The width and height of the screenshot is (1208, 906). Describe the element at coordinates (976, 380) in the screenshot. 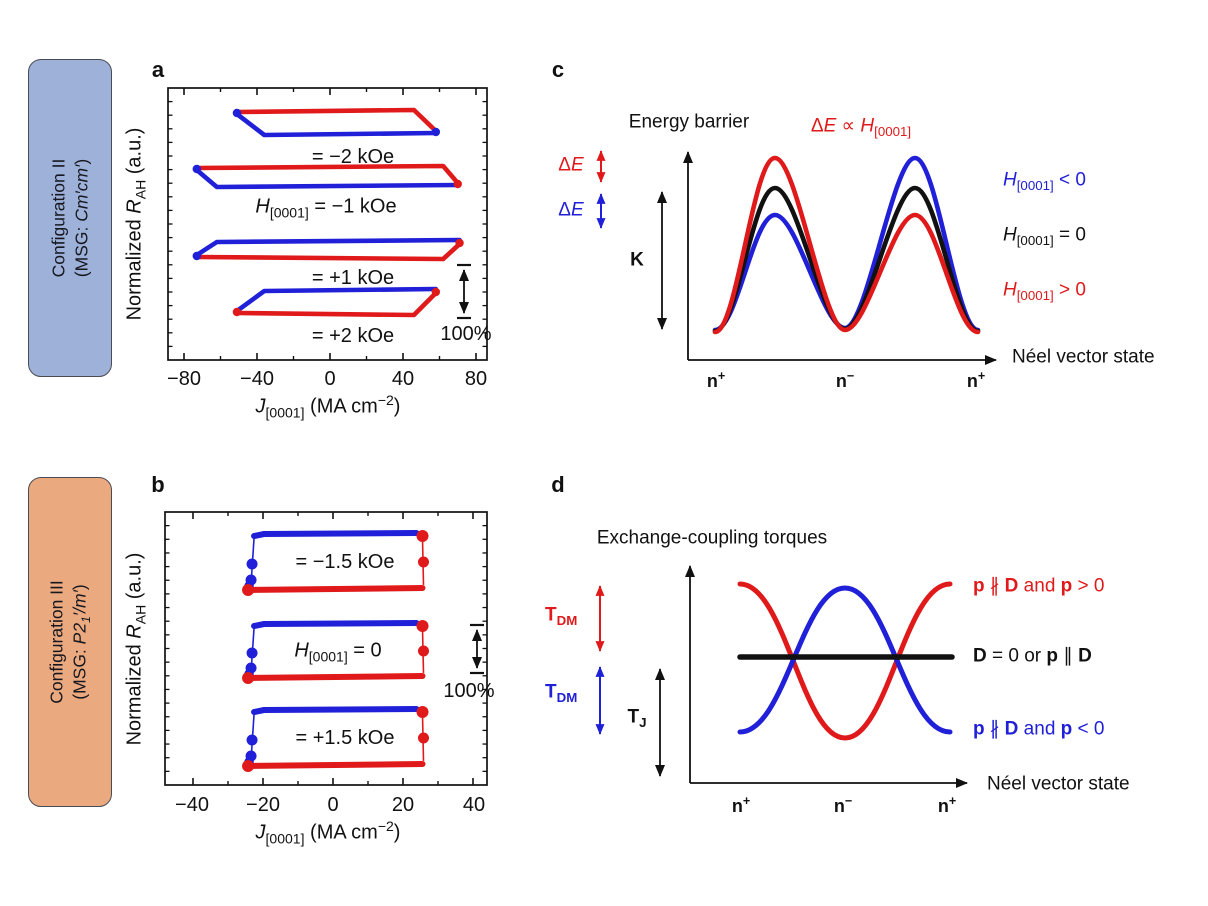

I see `panel-c-state-n-plus-right: n+` at that location.